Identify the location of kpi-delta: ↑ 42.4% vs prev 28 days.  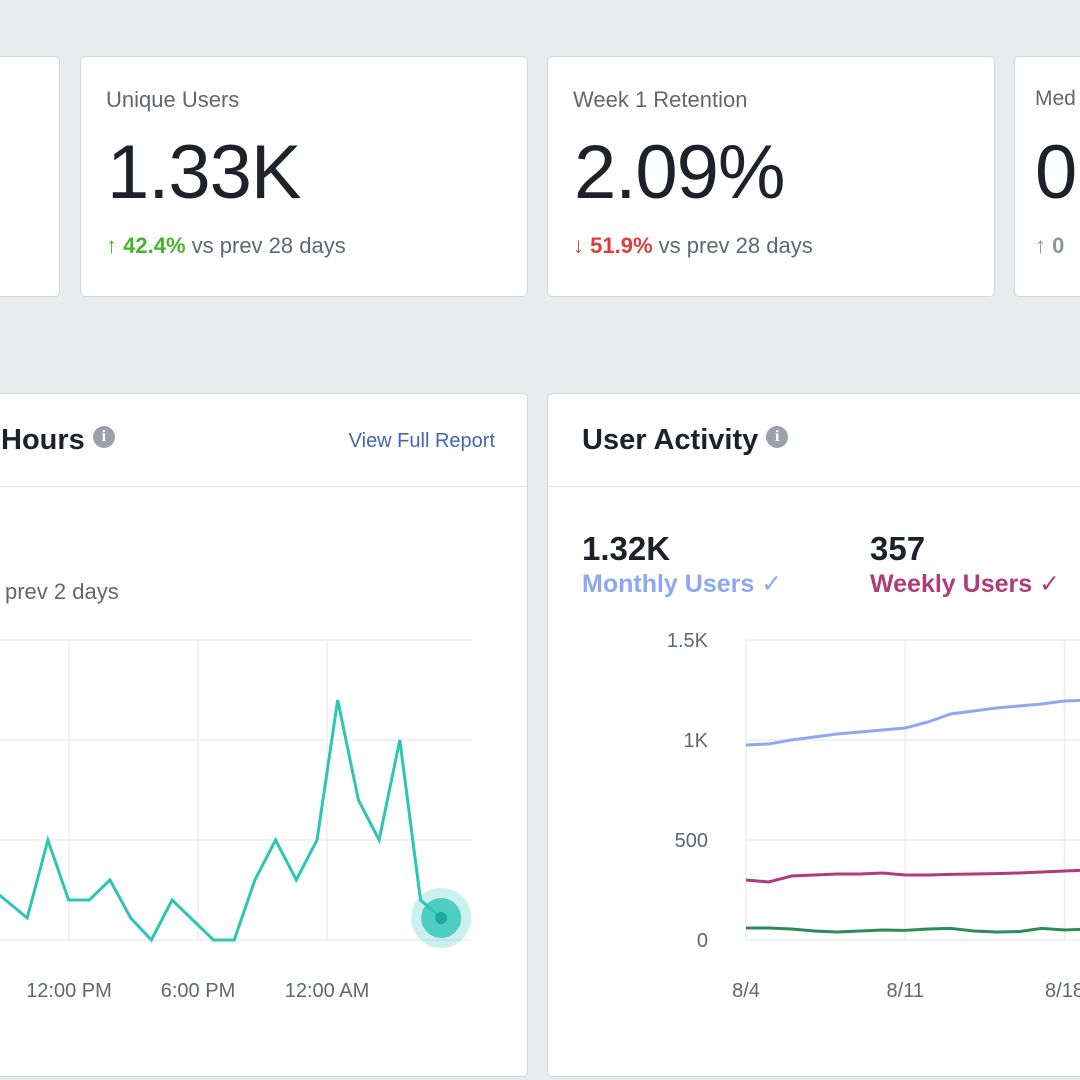
(226, 246).